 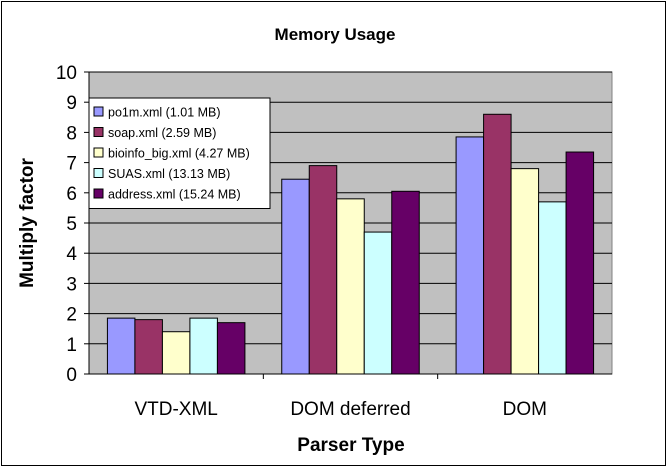 What do you see at coordinates (350, 445) in the screenshot?
I see `x-axis-title: Parser Type` at bounding box center [350, 445].